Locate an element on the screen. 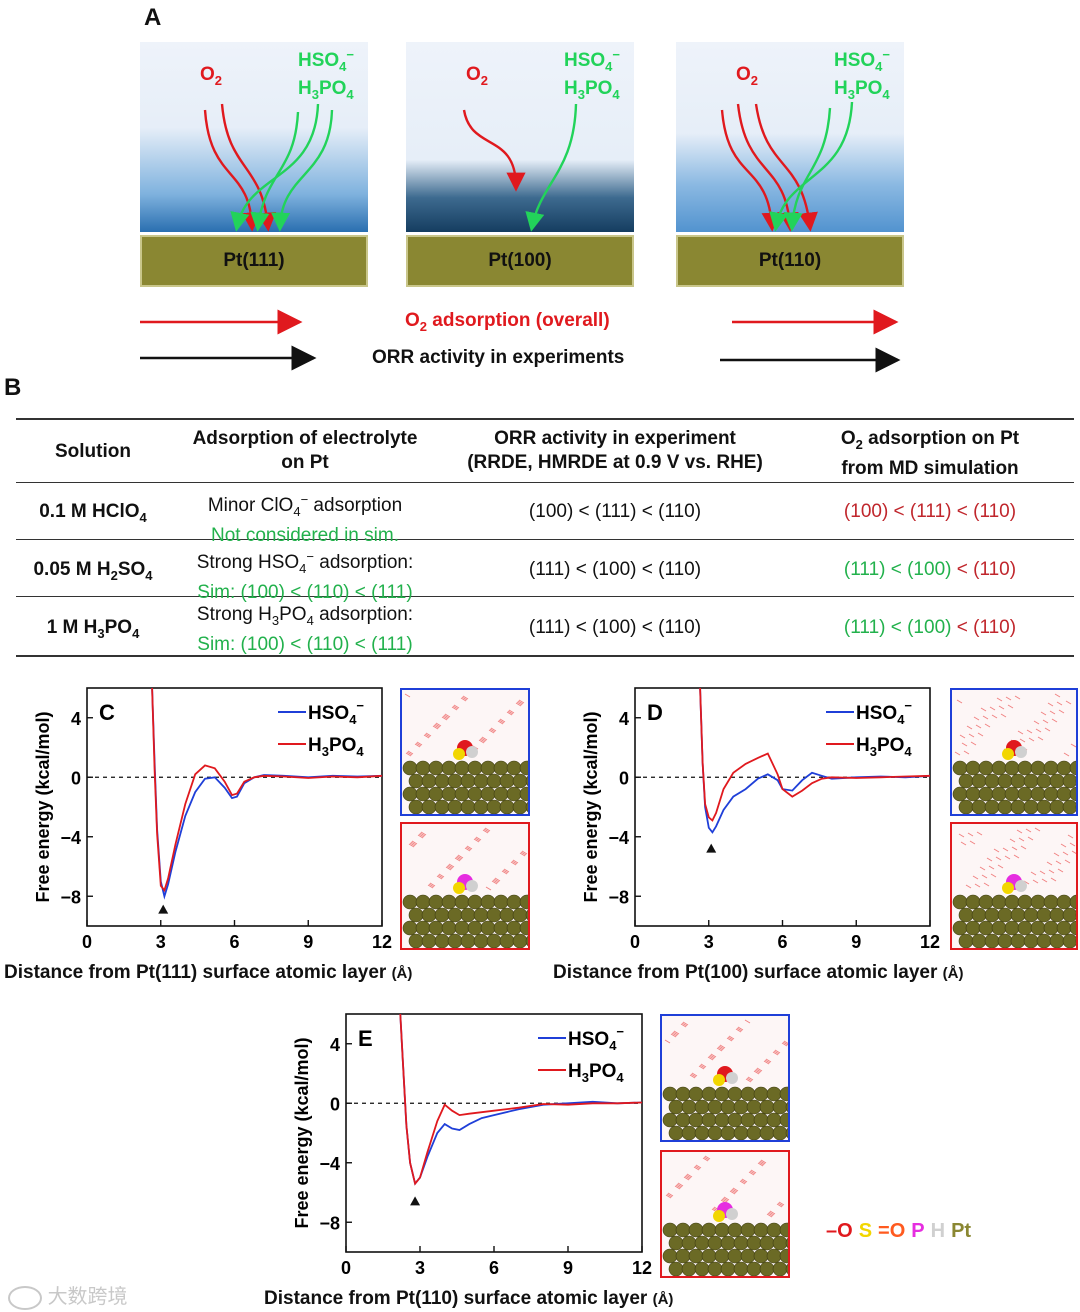 The image size is (1080, 1312). watermark: 大数跨境 is located at coordinates (68, 1295).